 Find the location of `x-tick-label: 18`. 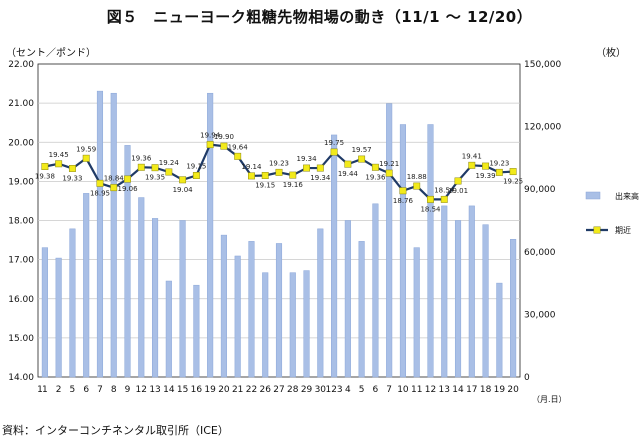

x-tick-label: 18 is located at coordinates (486, 390).